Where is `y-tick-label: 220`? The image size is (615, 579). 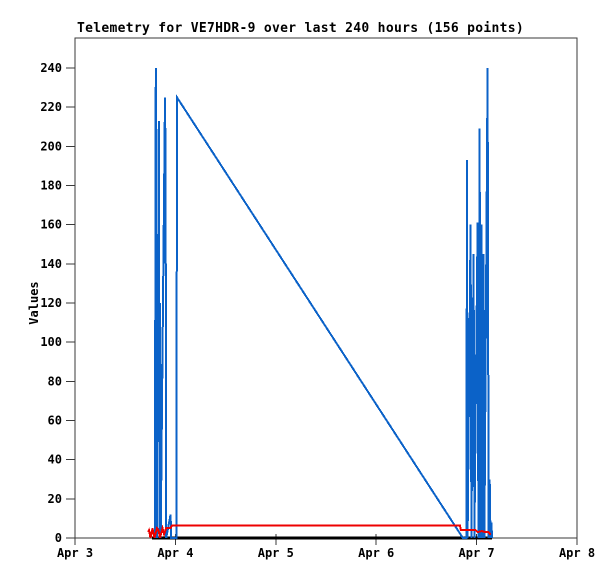 y-tick-label: 220 is located at coordinates (51, 107).